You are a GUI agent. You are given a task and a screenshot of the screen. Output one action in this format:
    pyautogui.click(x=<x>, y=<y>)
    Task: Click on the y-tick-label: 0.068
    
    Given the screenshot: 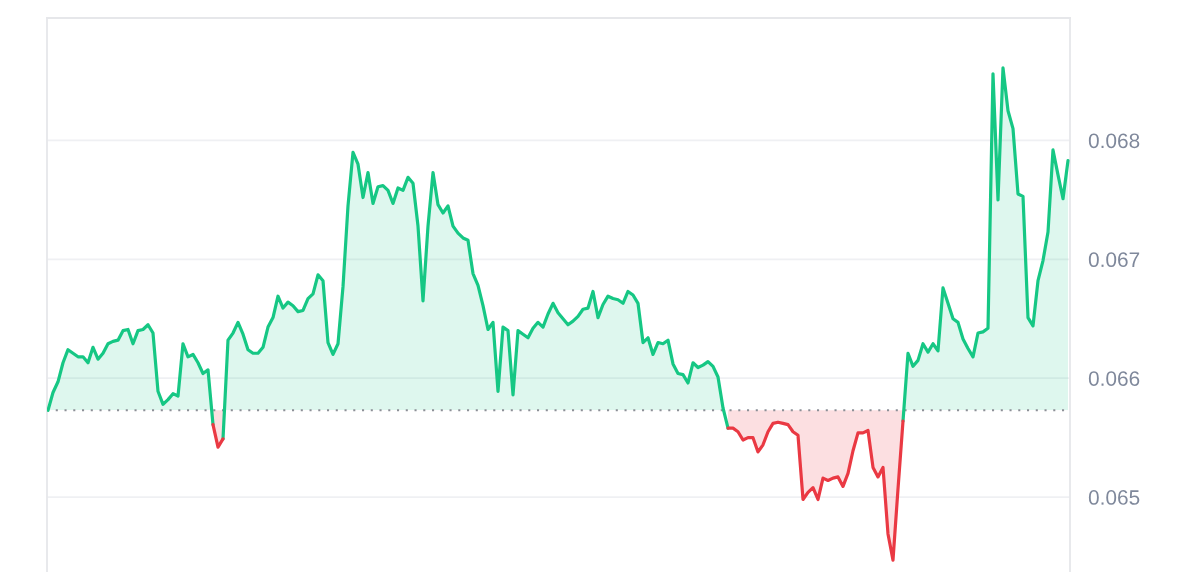 What is the action you would take?
    pyautogui.click(x=1114, y=141)
    